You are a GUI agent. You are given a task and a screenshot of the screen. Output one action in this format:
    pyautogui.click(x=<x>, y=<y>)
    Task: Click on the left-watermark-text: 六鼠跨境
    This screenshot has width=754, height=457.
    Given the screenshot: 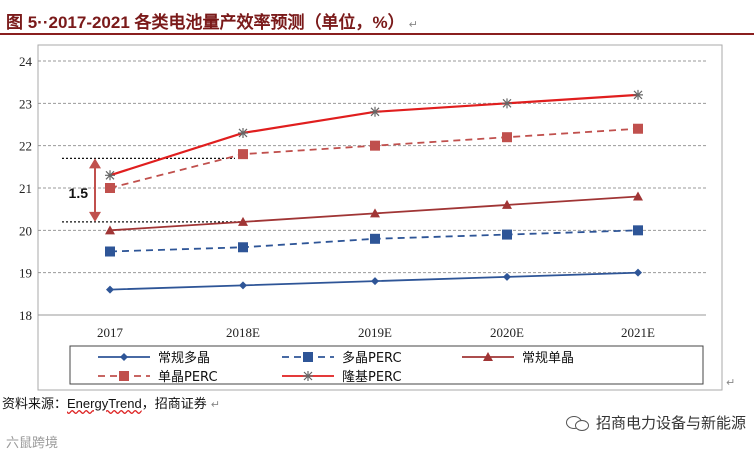 What is the action you would take?
    pyautogui.click(x=32, y=443)
    